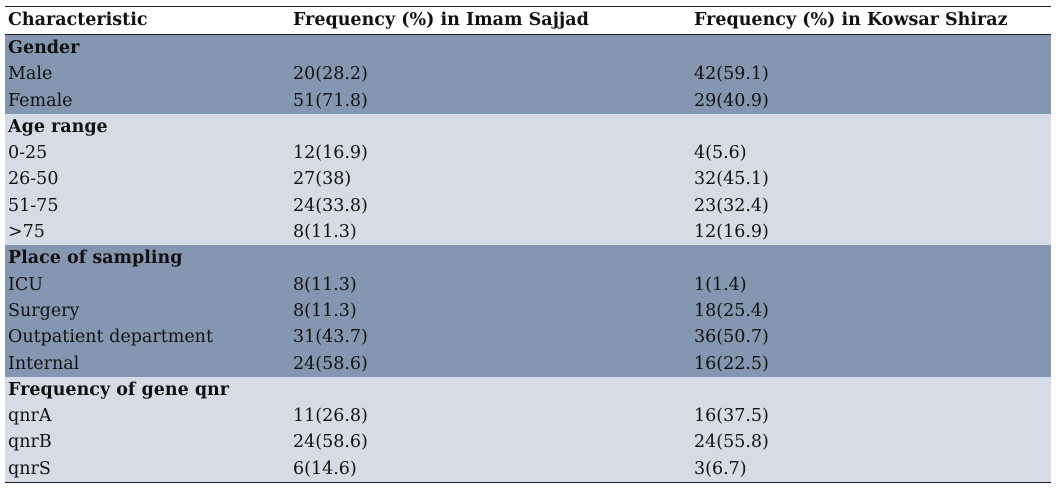  I want to click on cell-characteristic: >75, so click(147, 232).